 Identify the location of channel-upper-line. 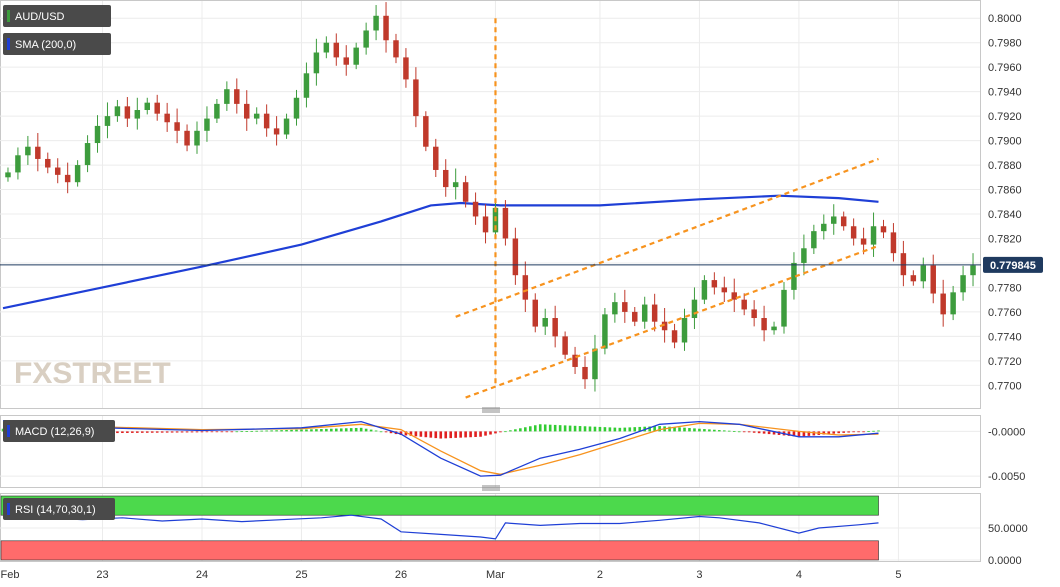
(667, 237).